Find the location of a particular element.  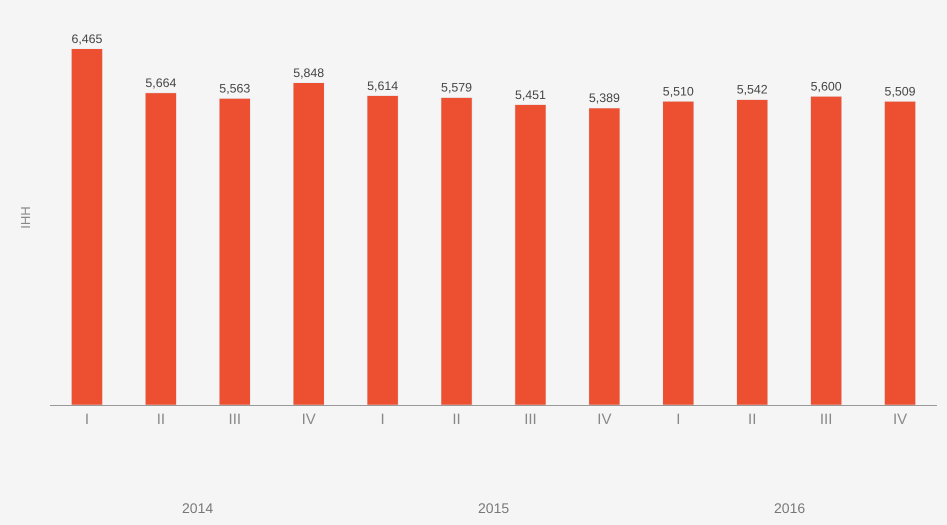

data-label: 5,542 is located at coordinates (752, 89).